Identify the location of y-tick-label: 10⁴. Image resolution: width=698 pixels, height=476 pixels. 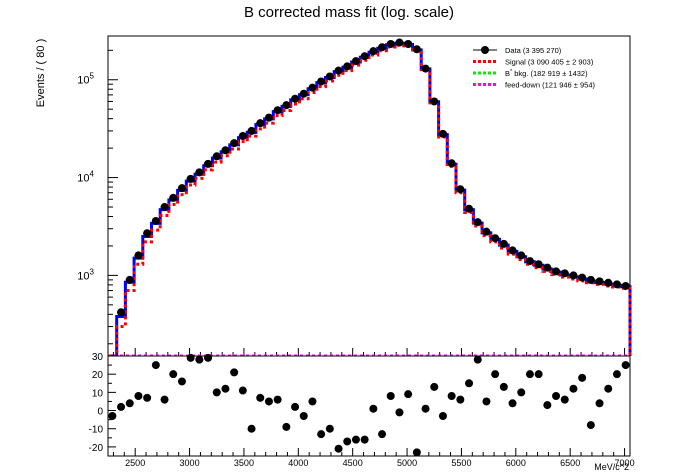
(85, 177).